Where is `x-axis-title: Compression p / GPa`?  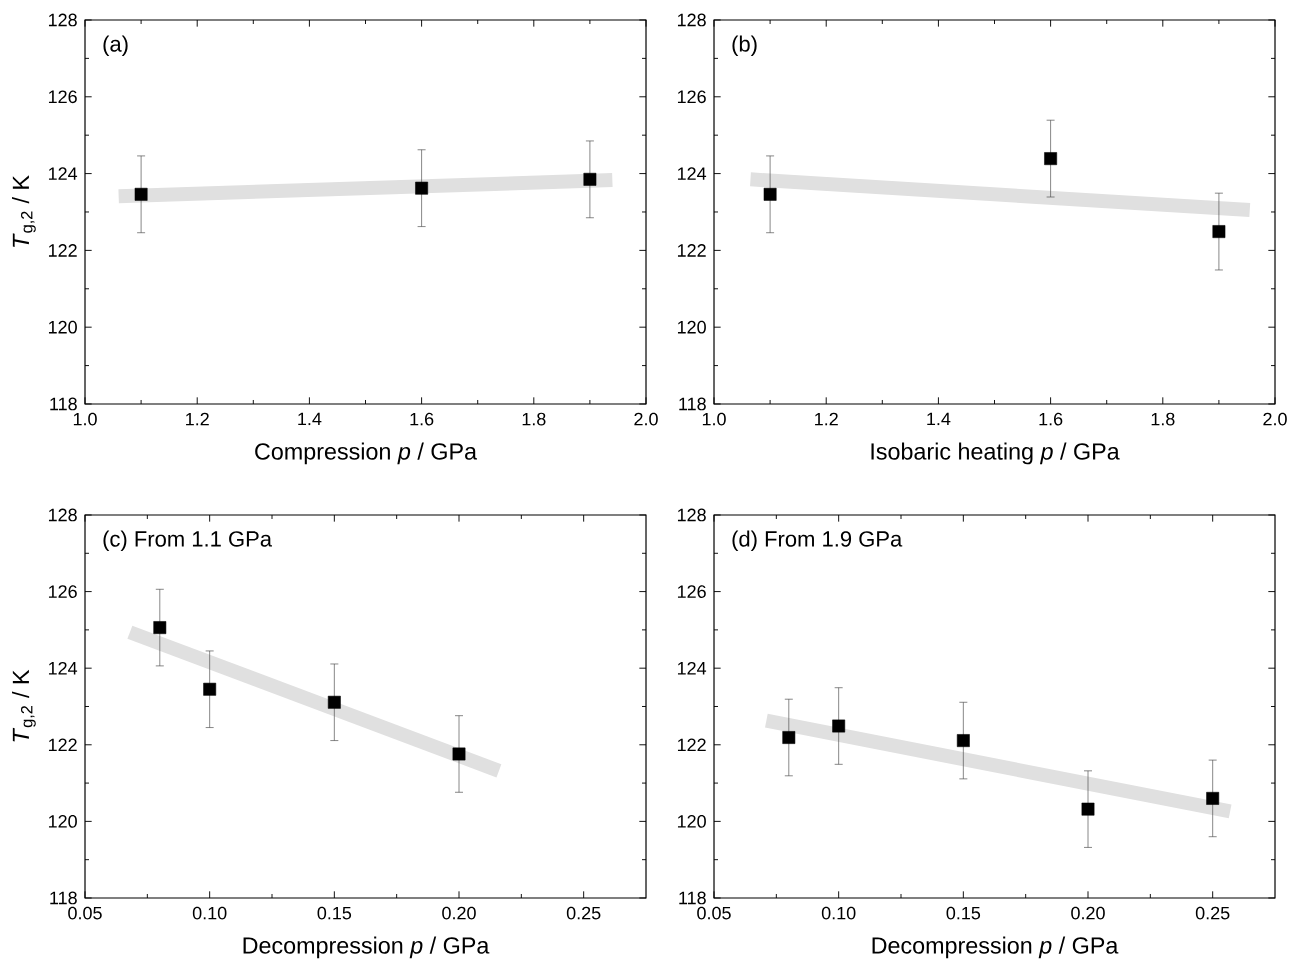 x-axis-title: Compression p / GPa is located at coordinates (366, 453).